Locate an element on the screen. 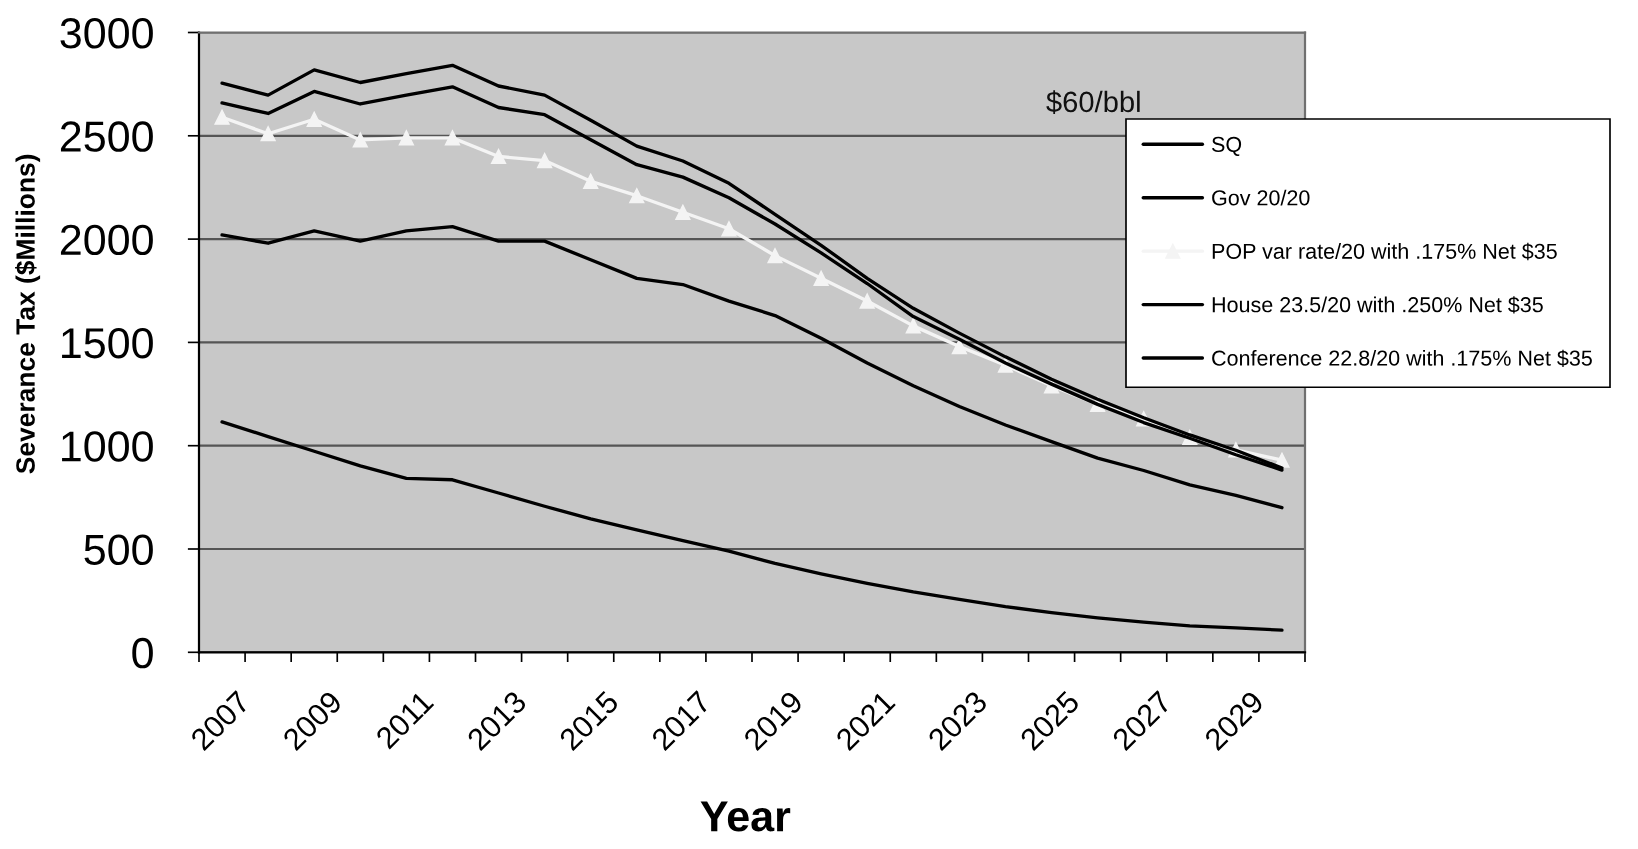 This screenshot has height=849, width=1638. legend-label: House 23.5/20 with .250% Net $35 is located at coordinates (1377, 305).